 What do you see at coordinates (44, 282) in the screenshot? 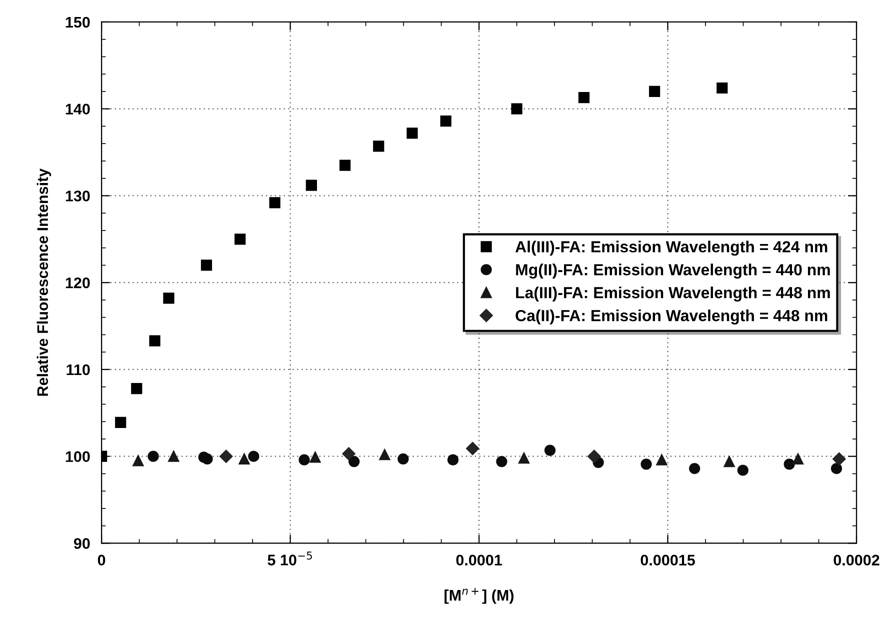
I see `y-axis-title: Relative Fluorescence Intensity` at bounding box center [44, 282].